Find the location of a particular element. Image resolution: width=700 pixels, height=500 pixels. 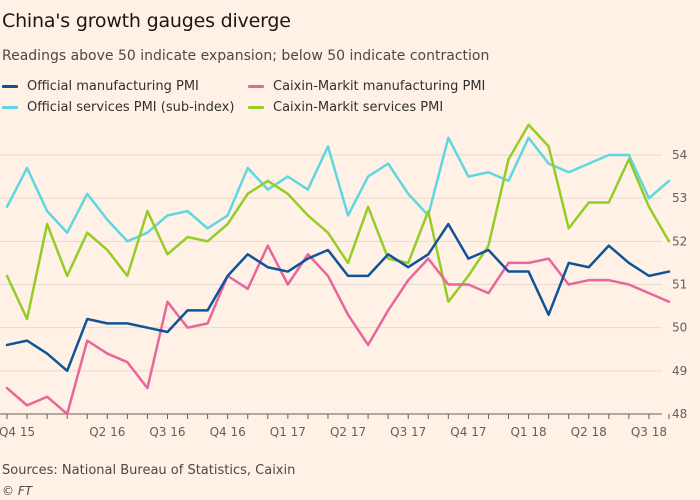

y-tick-label: 51 is located at coordinates (679, 285).